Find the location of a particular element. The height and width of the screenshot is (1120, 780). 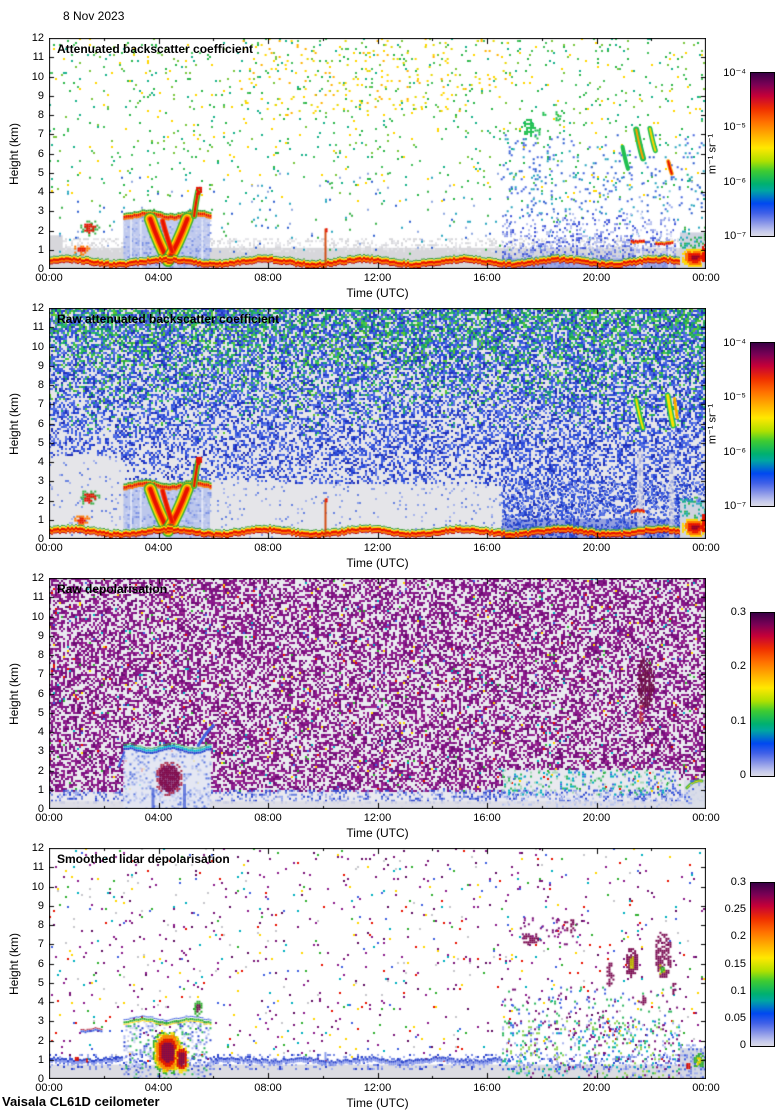

colorbar-tick-label: 0.05 is located at coordinates (735, 1017).